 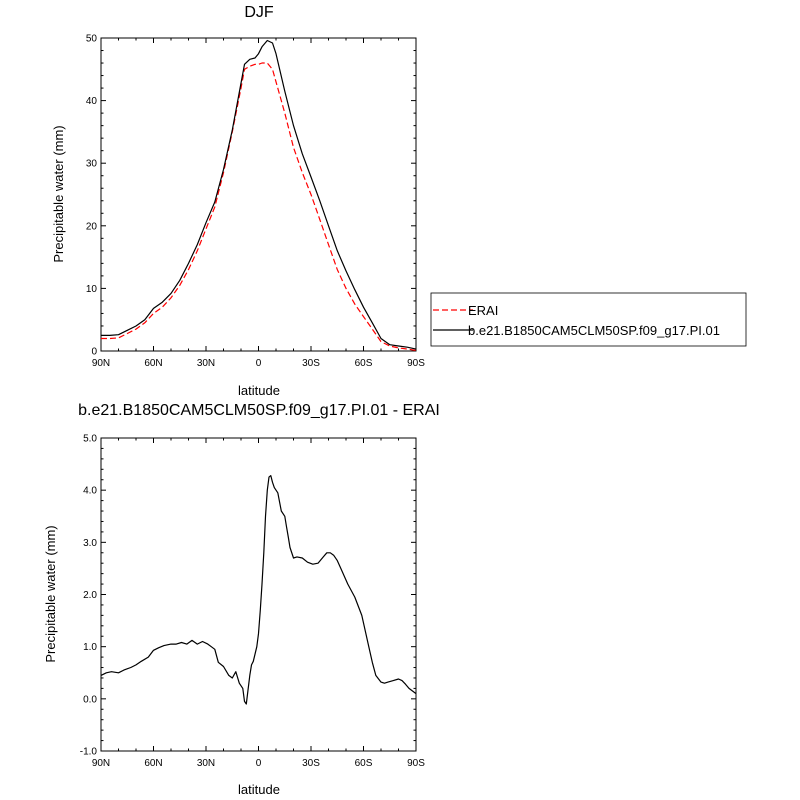 I want to click on bottom-y-tick-label: 5.0, so click(x=90, y=439).